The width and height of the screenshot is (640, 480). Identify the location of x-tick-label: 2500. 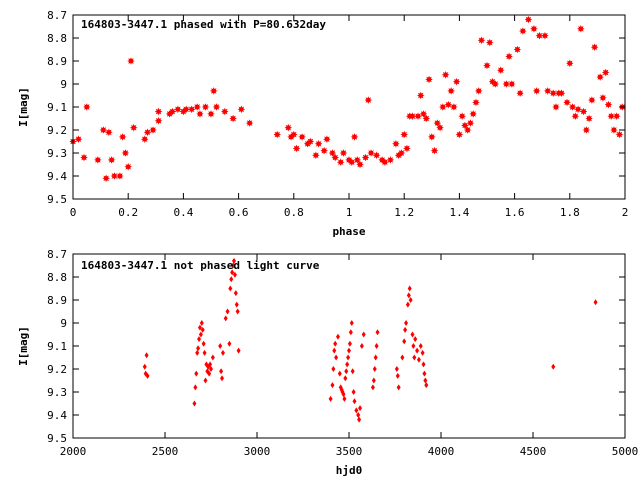
(165, 451).